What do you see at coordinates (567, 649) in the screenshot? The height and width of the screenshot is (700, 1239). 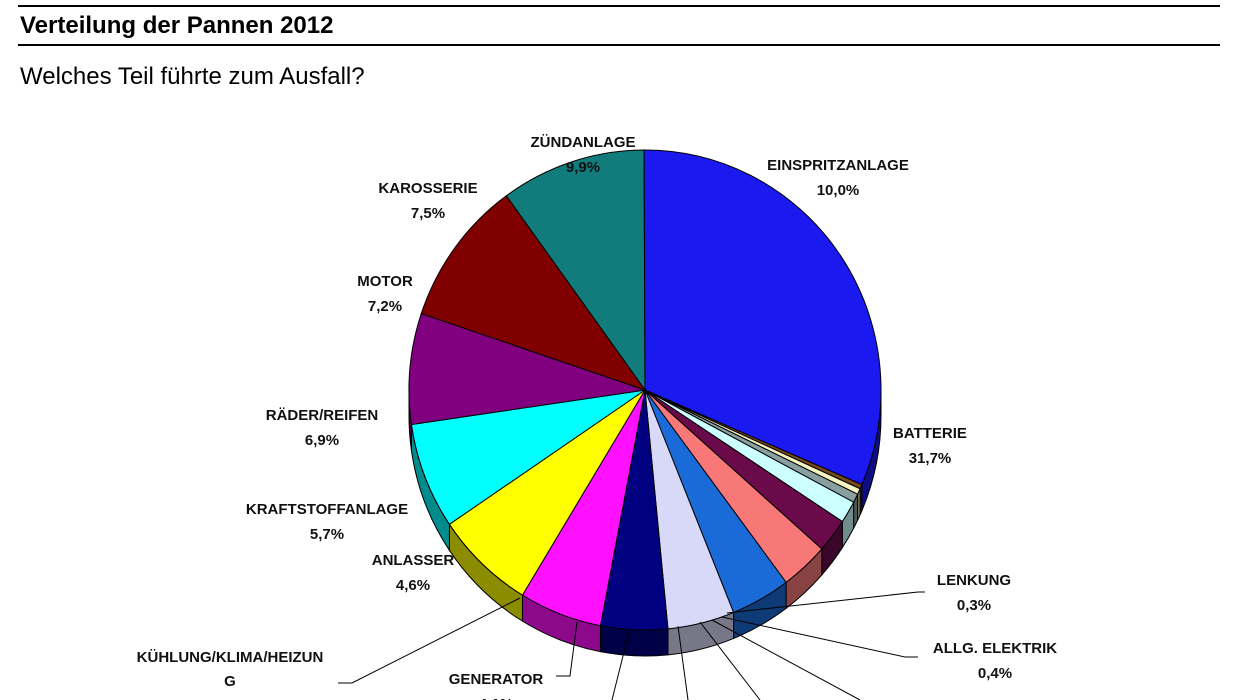 I see `leader-line-generator` at bounding box center [567, 649].